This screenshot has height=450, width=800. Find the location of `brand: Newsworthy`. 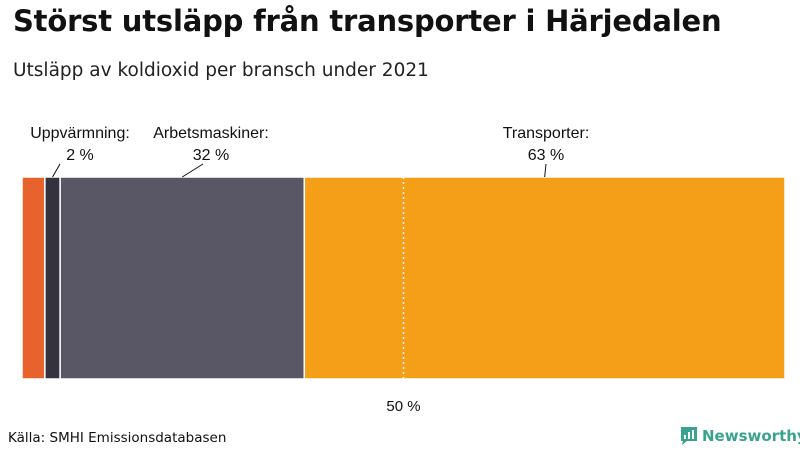

brand: Newsworthy is located at coordinates (740, 436).